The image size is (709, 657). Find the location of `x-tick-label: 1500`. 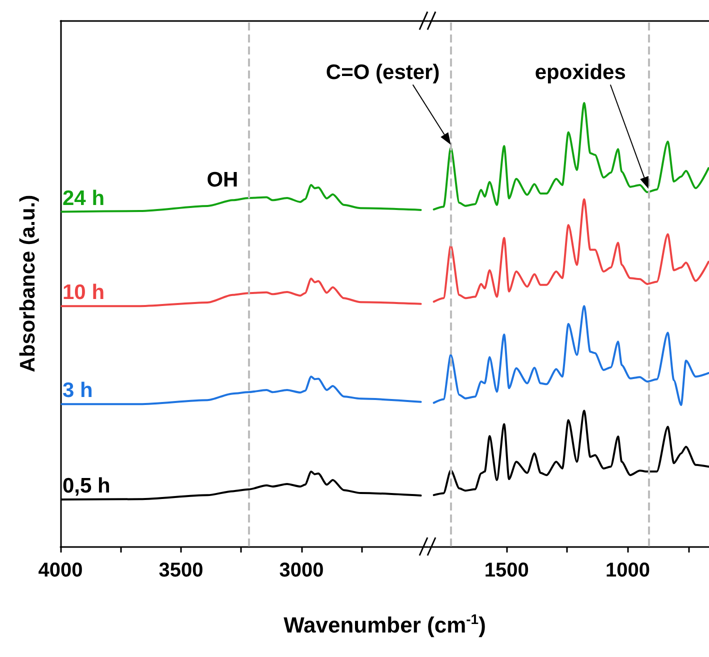

x-tick-label: 1500 is located at coordinates (506, 571).